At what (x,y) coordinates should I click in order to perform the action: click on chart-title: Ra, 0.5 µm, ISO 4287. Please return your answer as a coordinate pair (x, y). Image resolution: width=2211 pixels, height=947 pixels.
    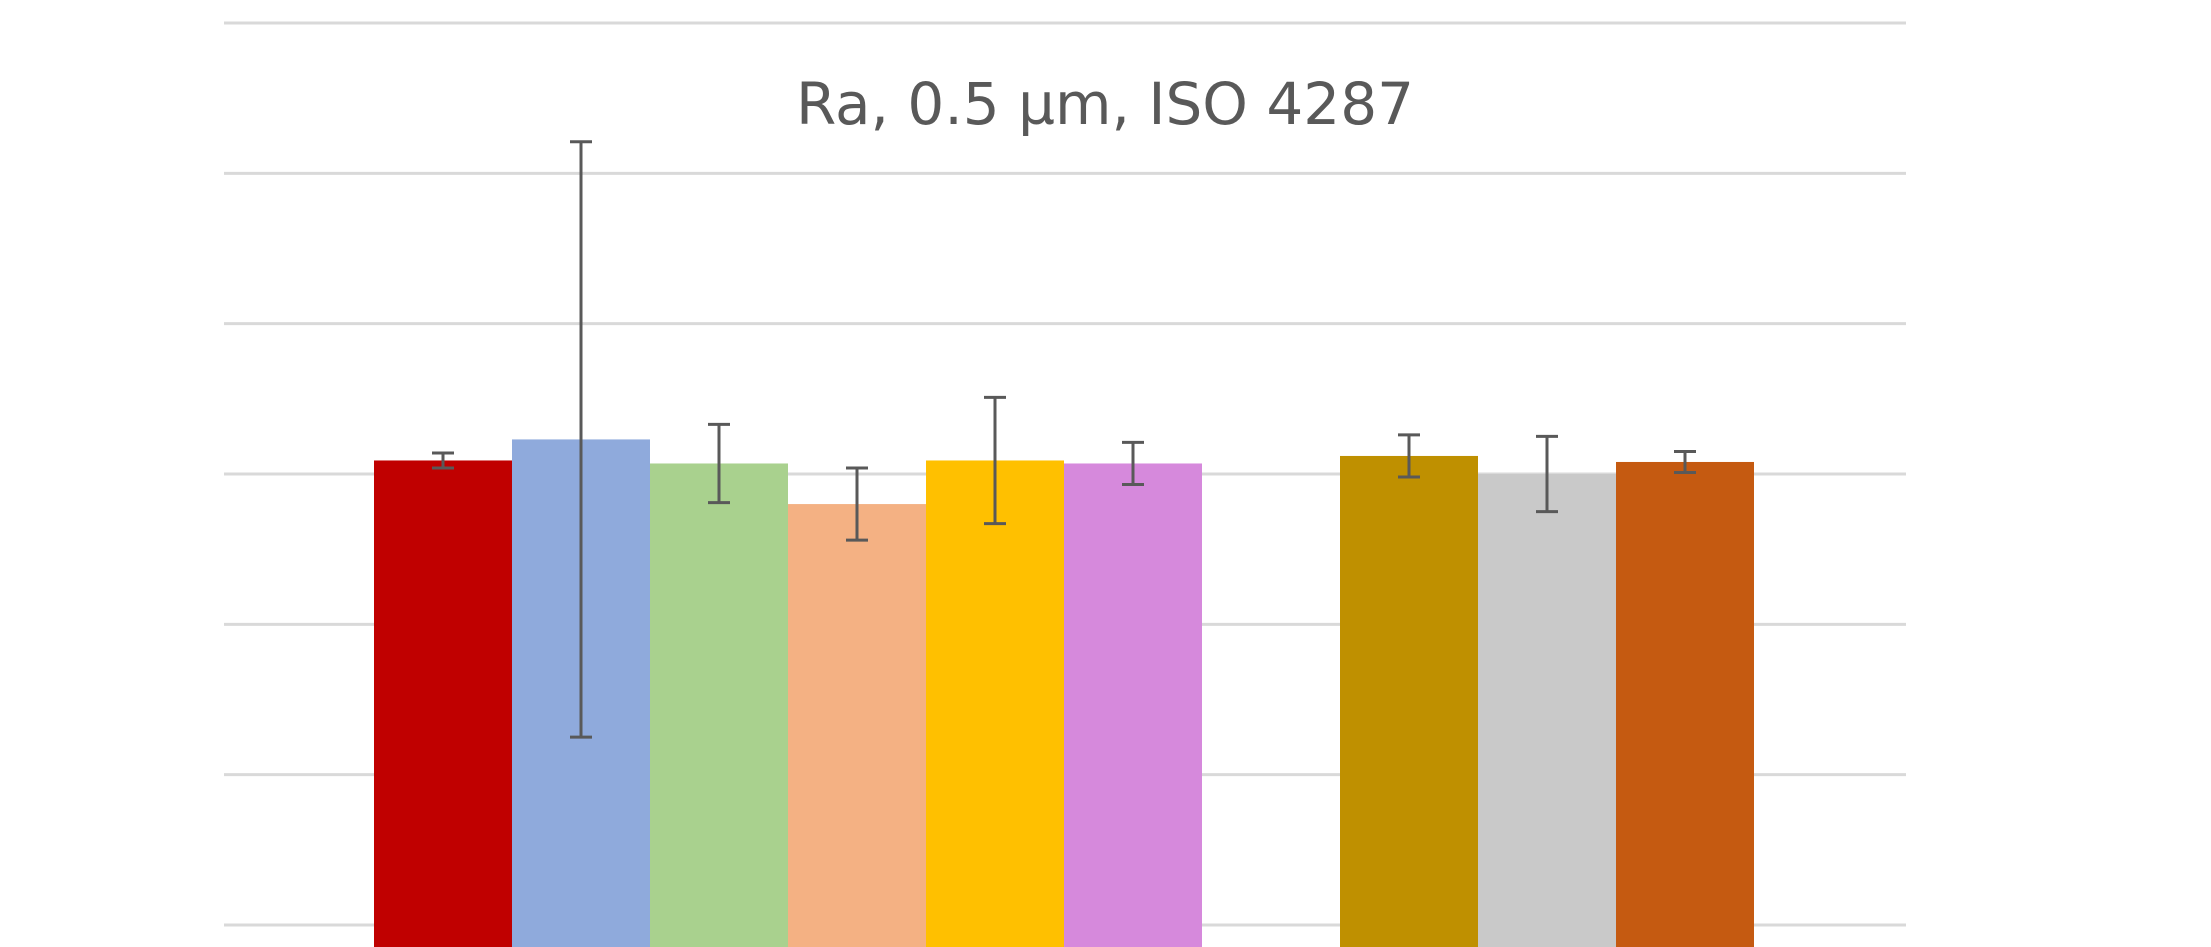
    Looking at the image, I should click on (1105, 104).